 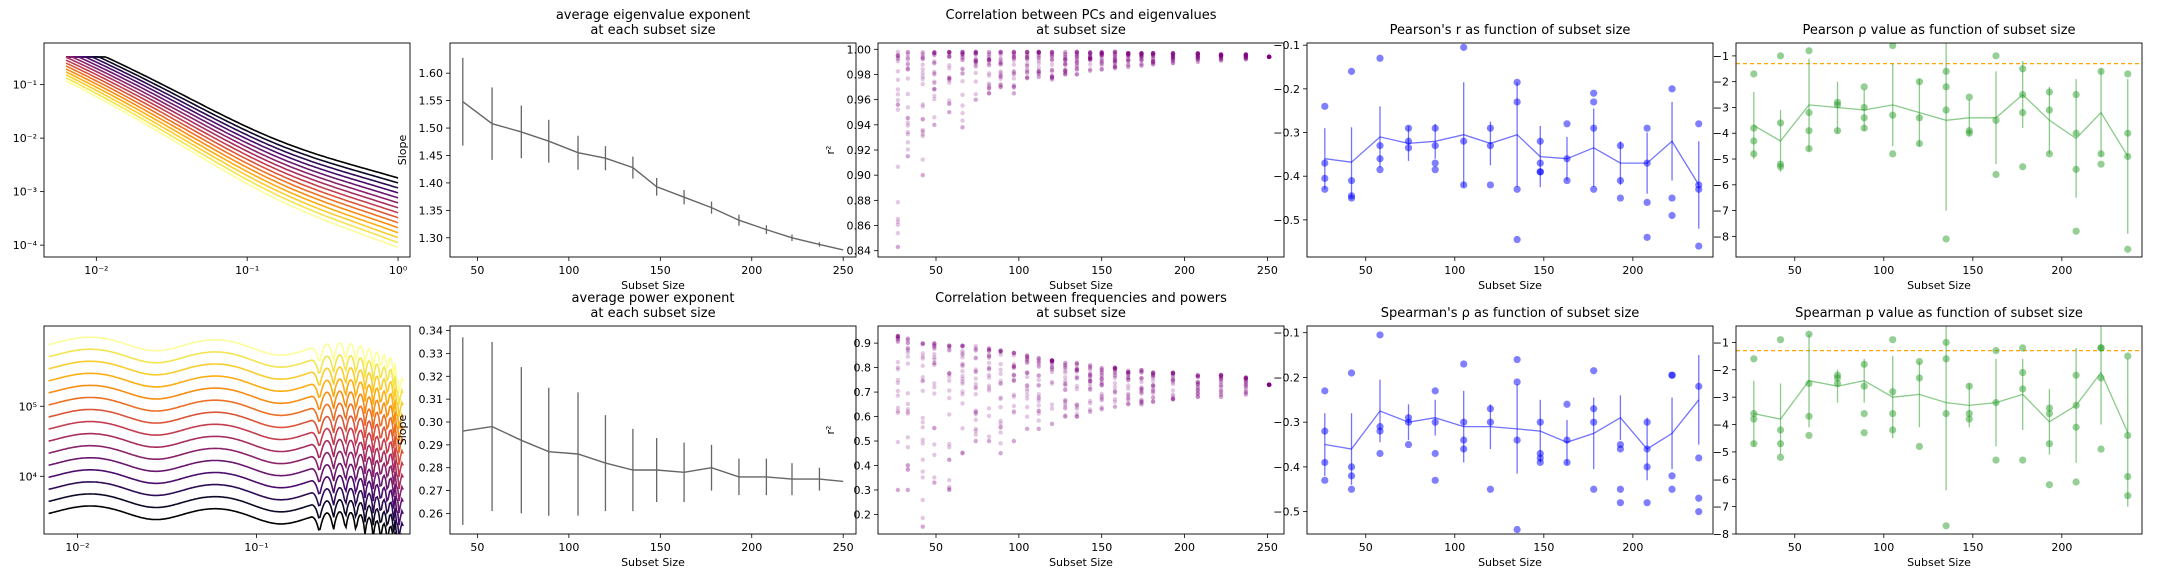 I want to click on x-tick-label: 100, so click(x=1018, y=270).